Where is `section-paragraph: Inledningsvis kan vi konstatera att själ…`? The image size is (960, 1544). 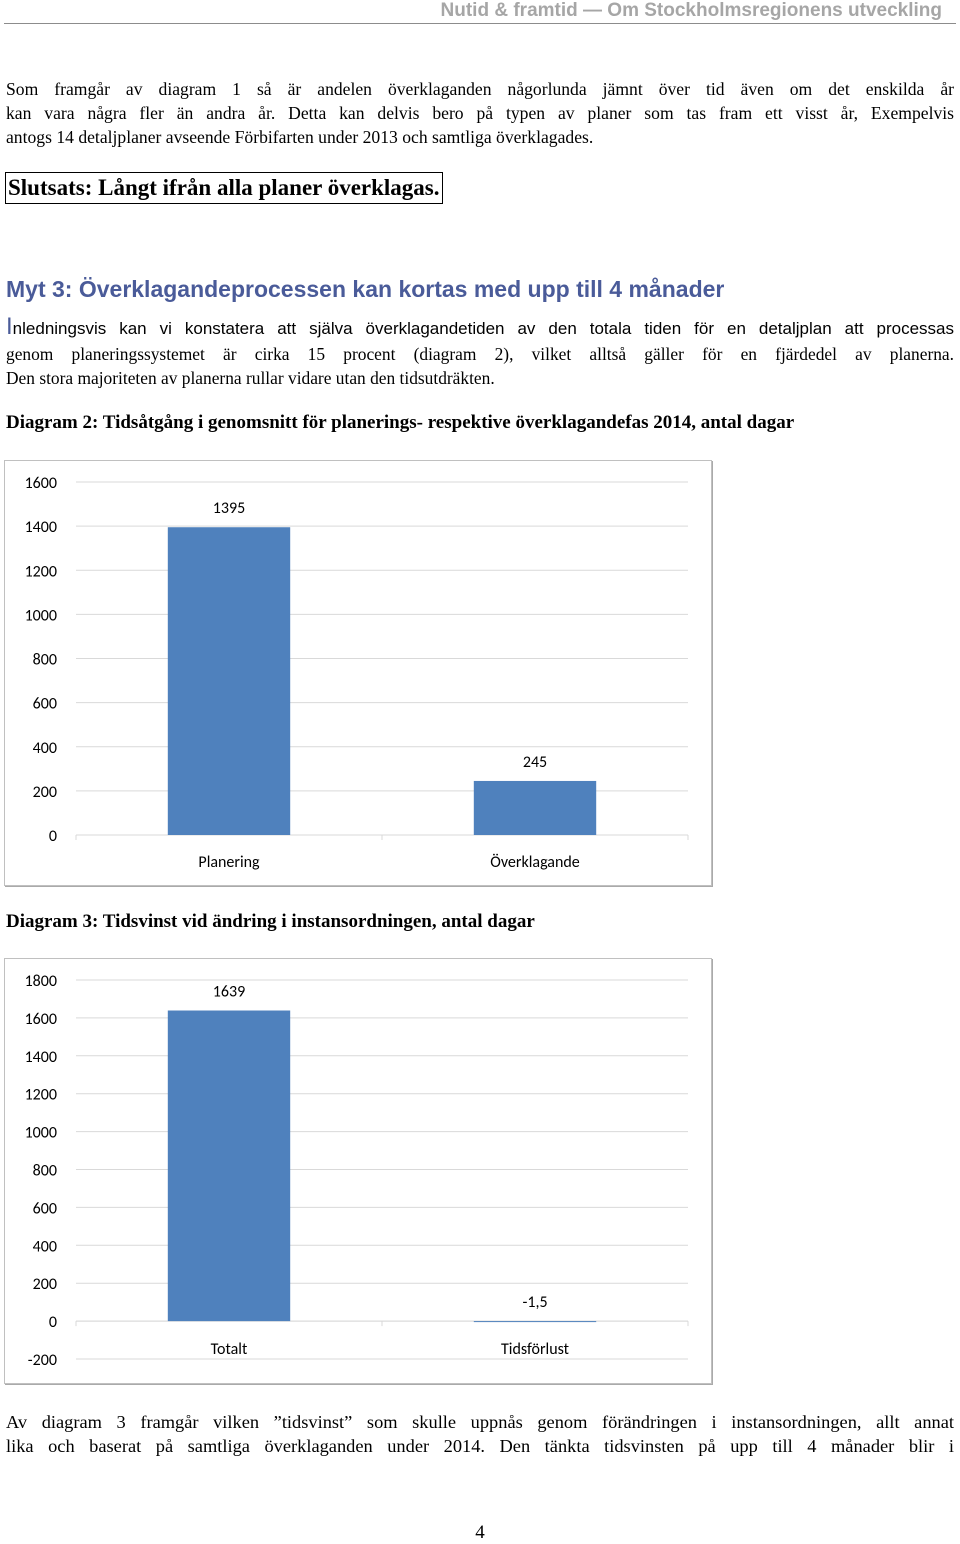 section-paragraph: Inledningsvis kan vi konstatera att själ… is located at coordinates (480, 352).